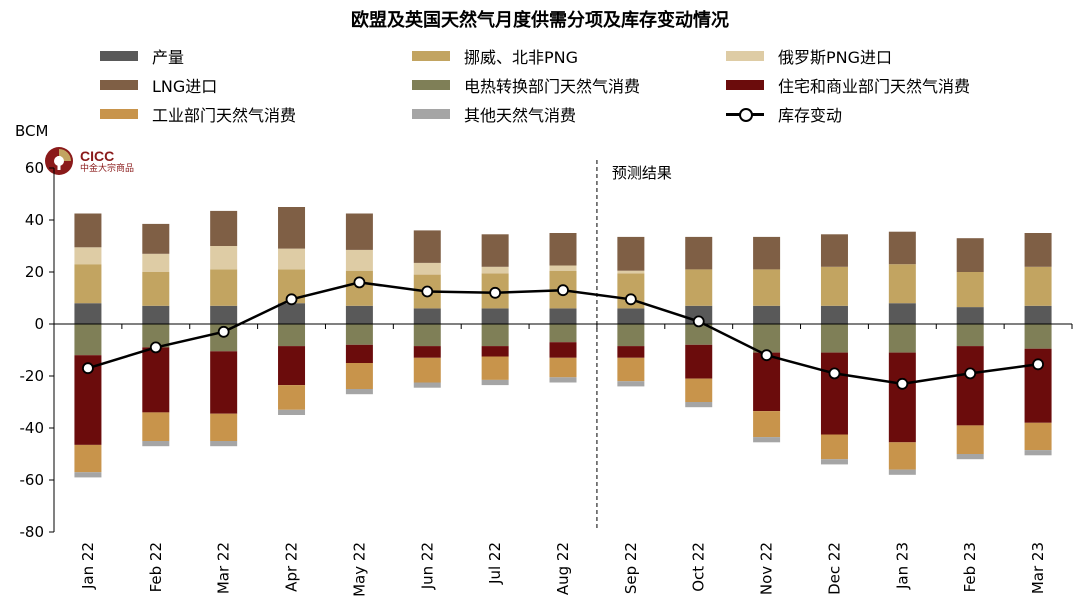  Describe the element at coordinates (902, 566) in the screenshot. I see `x-tick-label: Jan 23` at that location.